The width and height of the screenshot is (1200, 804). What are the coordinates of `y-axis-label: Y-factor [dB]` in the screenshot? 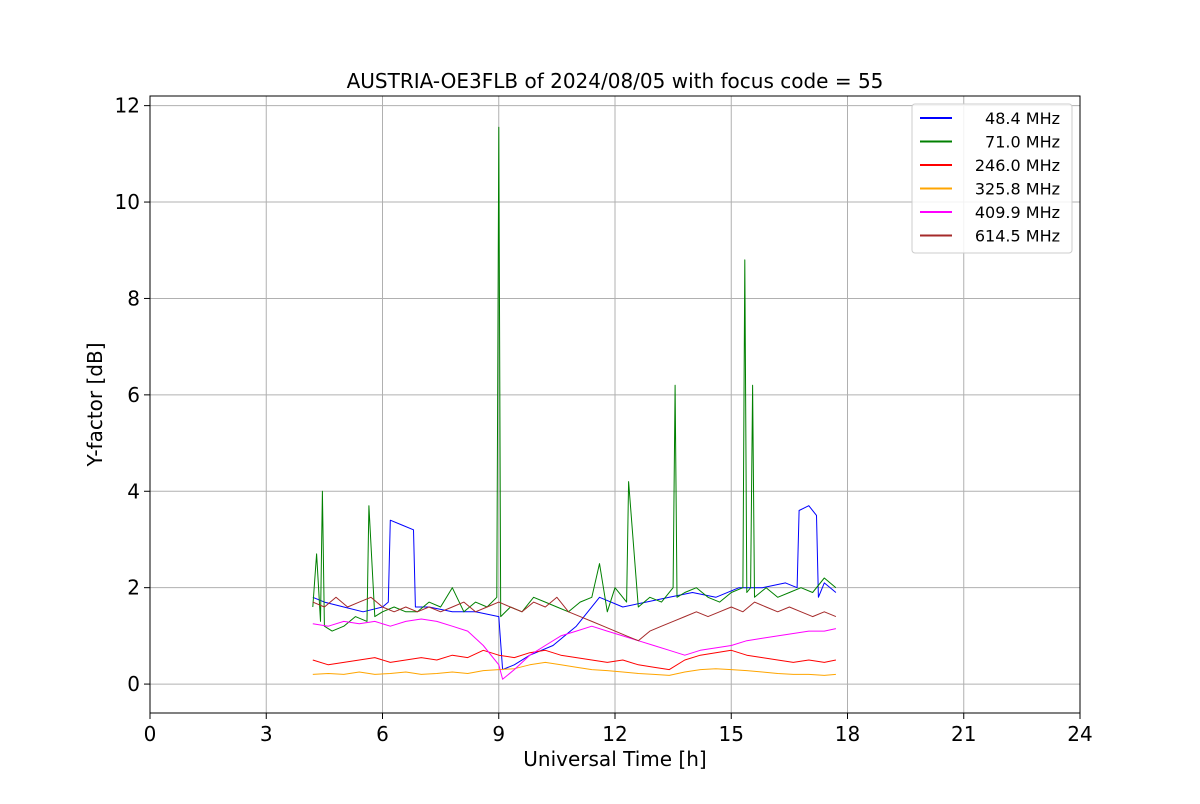 It's located at (95, 404).